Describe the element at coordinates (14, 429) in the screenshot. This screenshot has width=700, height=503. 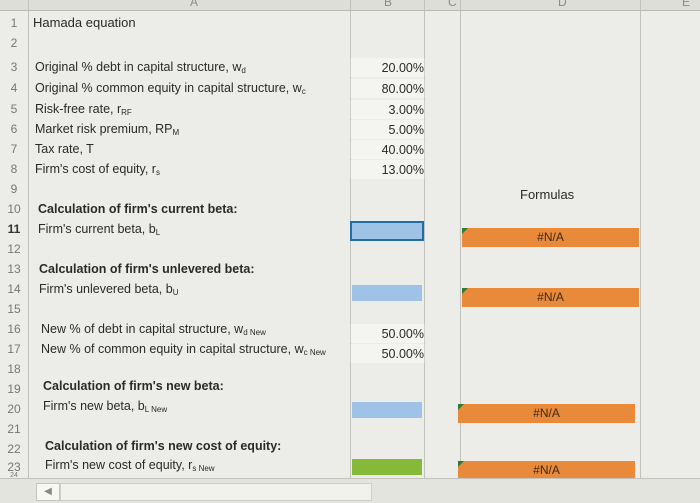
I see `row-number: 21` at that location.